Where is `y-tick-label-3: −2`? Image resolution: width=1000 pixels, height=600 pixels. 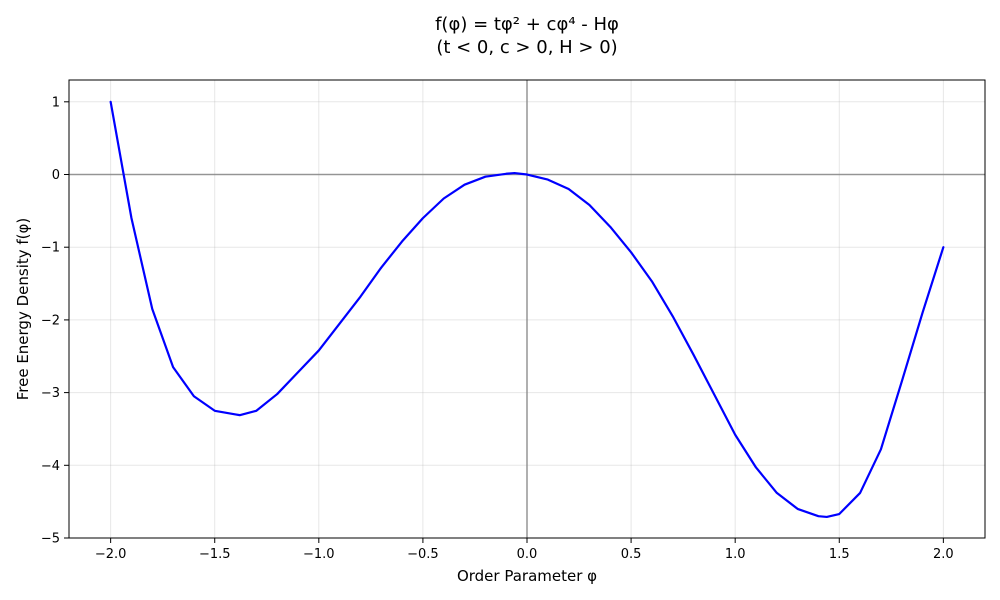
y-tick-label-3: −2 is located at coordinates (50, 320).